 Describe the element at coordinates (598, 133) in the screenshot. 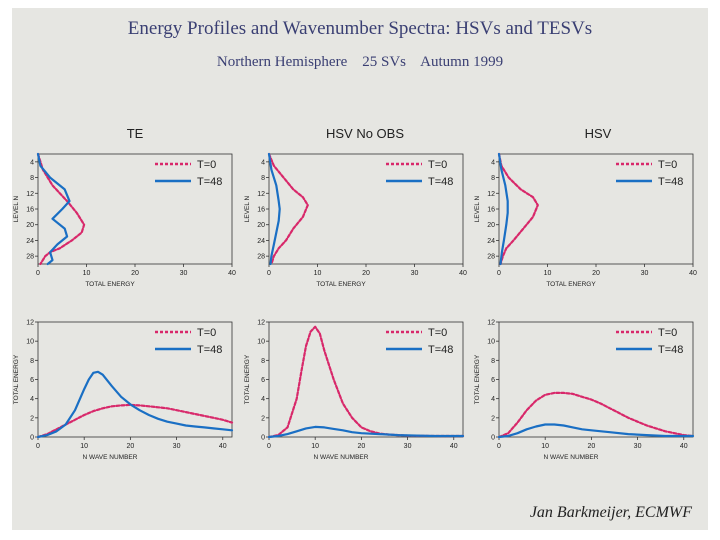

I see `chart-title: HSV` at that location.